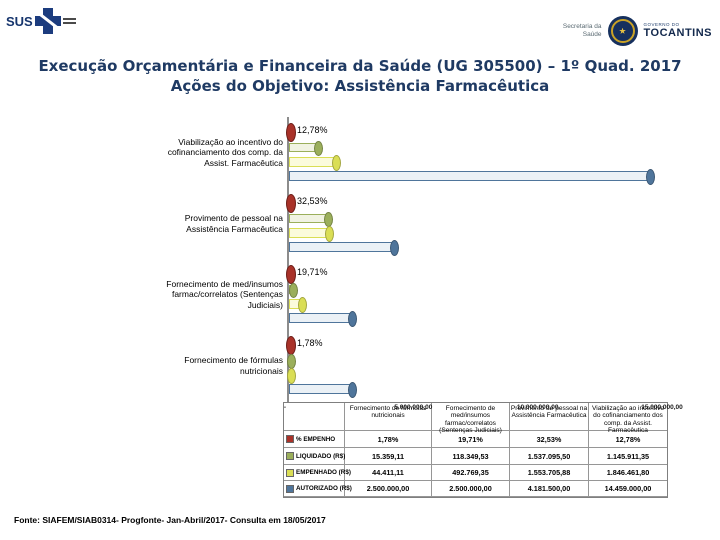 The image size is (720, 540). Describe the element at coordinates (474, 294) in the screenshot. I see `category-band: 19,71%` at that location.